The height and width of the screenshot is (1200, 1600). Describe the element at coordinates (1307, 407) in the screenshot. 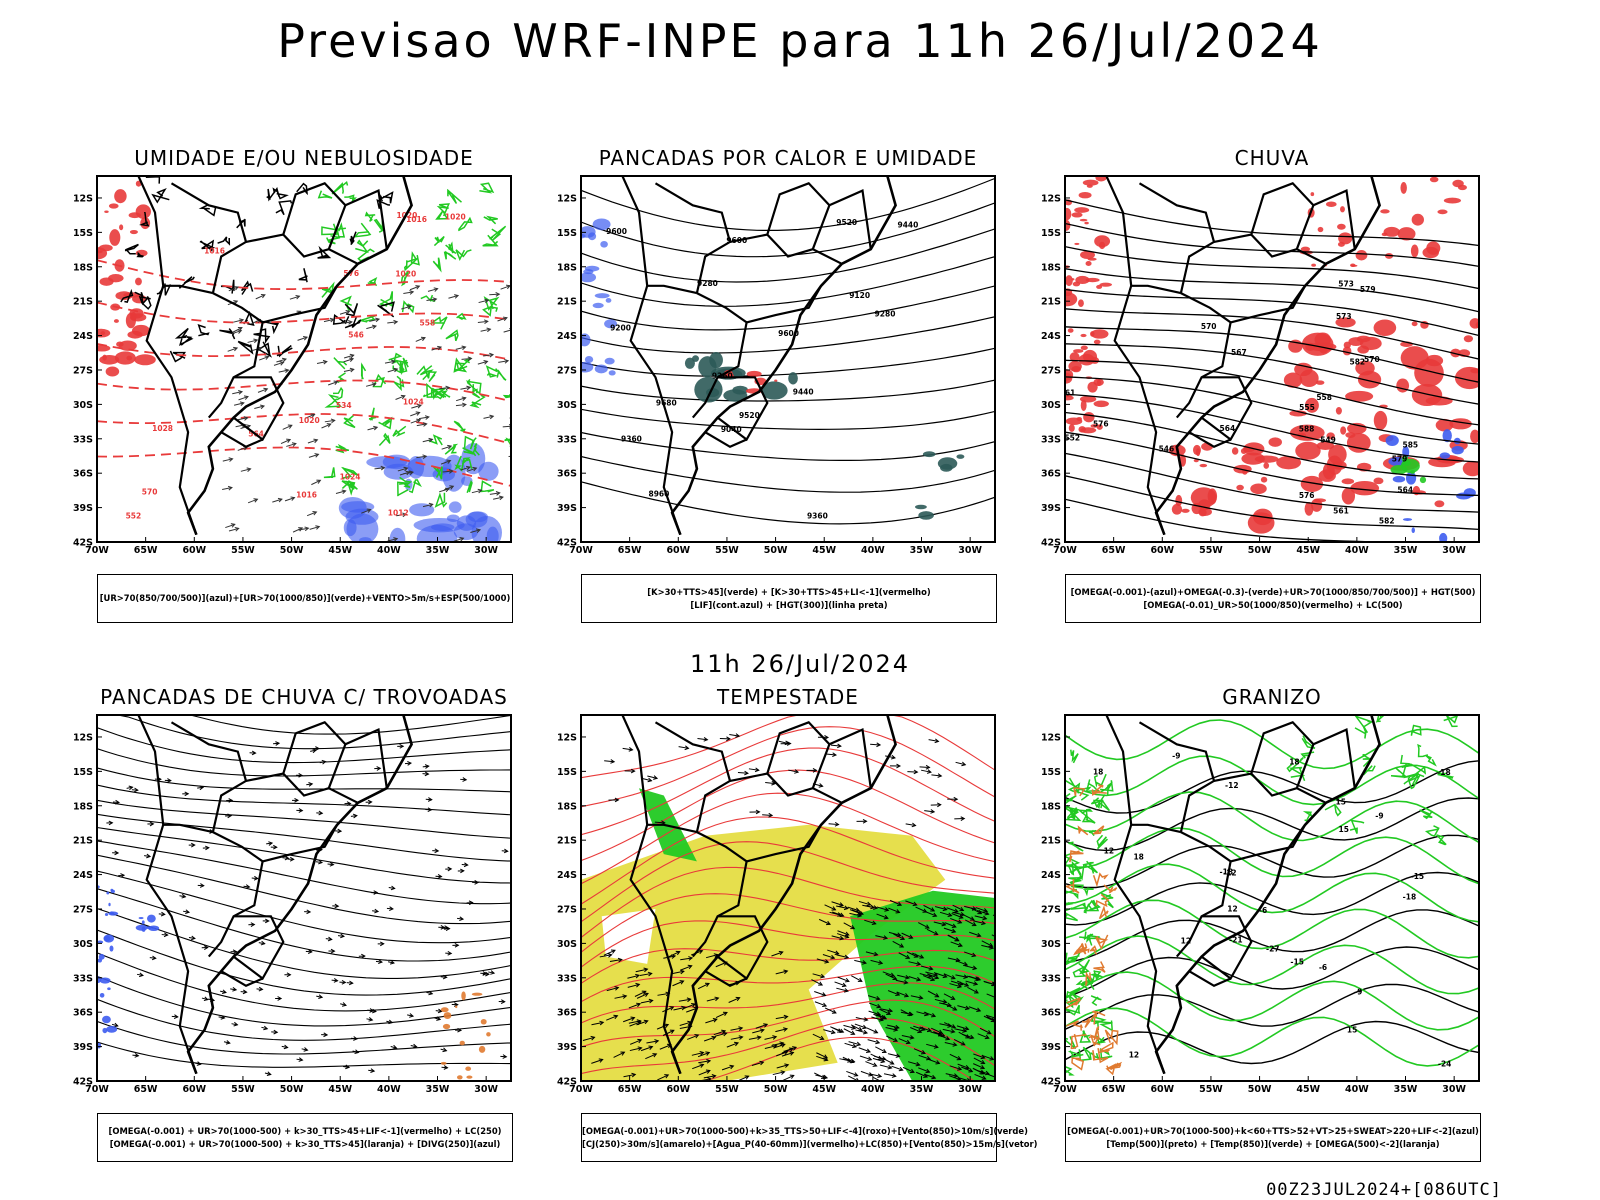

I see `contour-label: 555` at that location.